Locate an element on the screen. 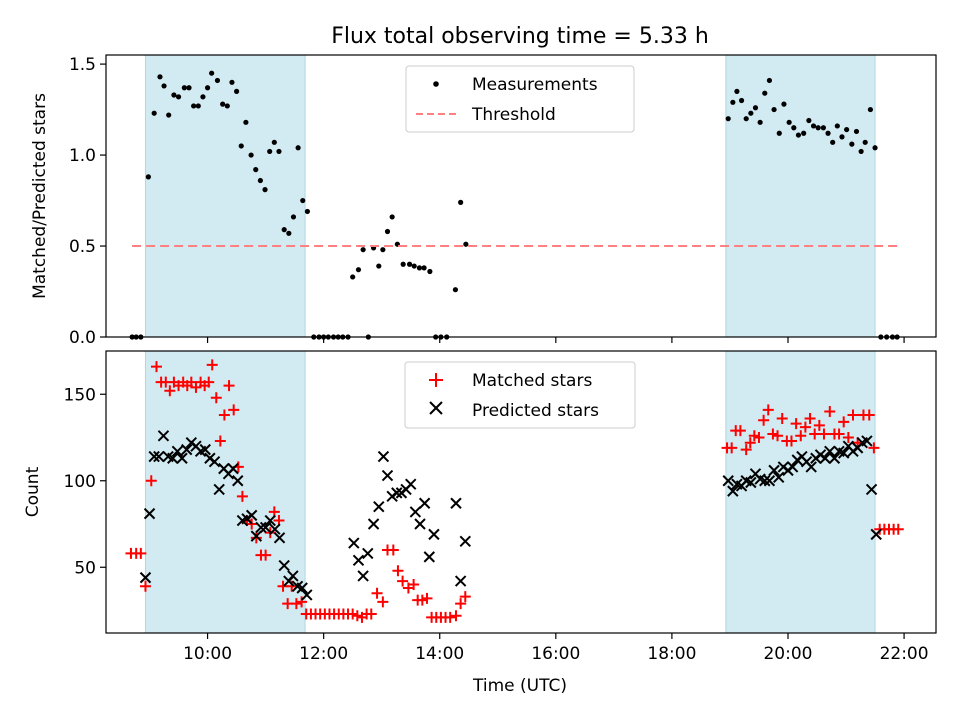 This screenshot has height=720, width=960. legend-matched-marker is located at coordinates (436, 380).